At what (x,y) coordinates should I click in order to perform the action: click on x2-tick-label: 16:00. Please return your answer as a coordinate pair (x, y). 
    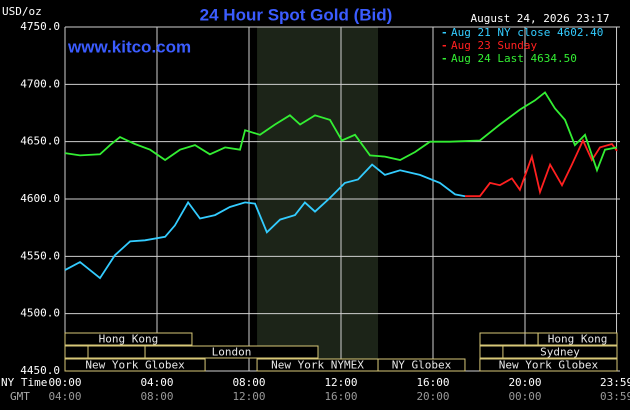
    Looking at the image, I should click on (340, 396).